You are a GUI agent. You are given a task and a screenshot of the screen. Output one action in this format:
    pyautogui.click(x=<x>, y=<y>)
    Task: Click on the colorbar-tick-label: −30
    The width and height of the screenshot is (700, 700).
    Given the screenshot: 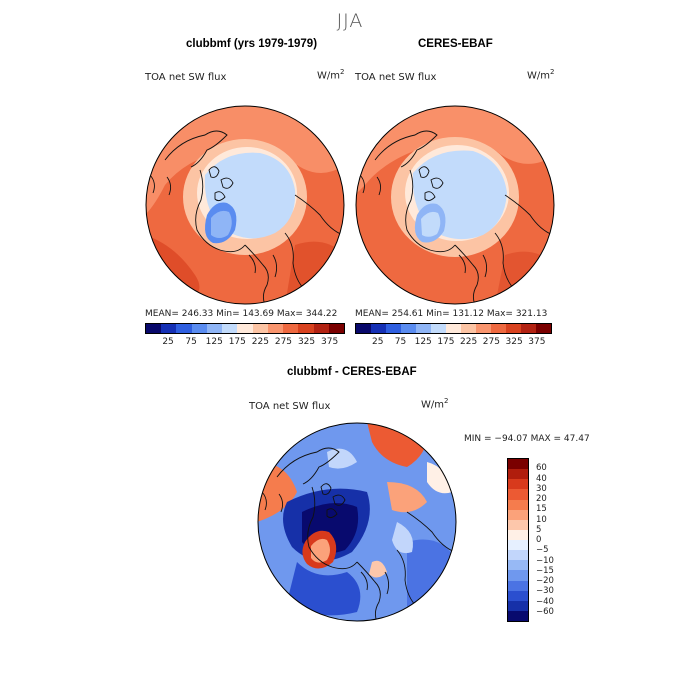 What is the action you would take?
    pyautogui.click(x=545, y=591)
    